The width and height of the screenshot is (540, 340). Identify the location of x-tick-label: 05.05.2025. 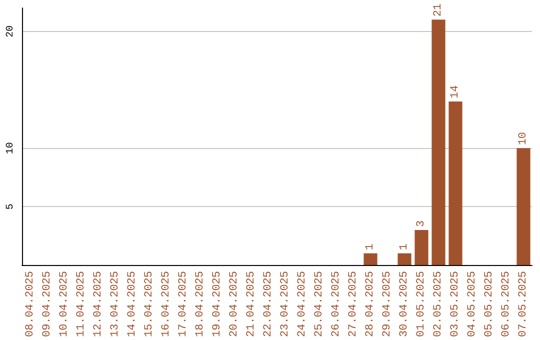
(490, 304).